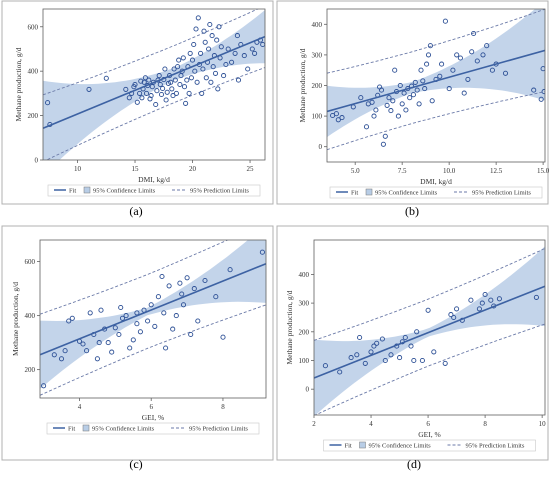  Describe the element at coordinates (151, 407) in the screenshot. I see `x-tick-label: 6` at that location.